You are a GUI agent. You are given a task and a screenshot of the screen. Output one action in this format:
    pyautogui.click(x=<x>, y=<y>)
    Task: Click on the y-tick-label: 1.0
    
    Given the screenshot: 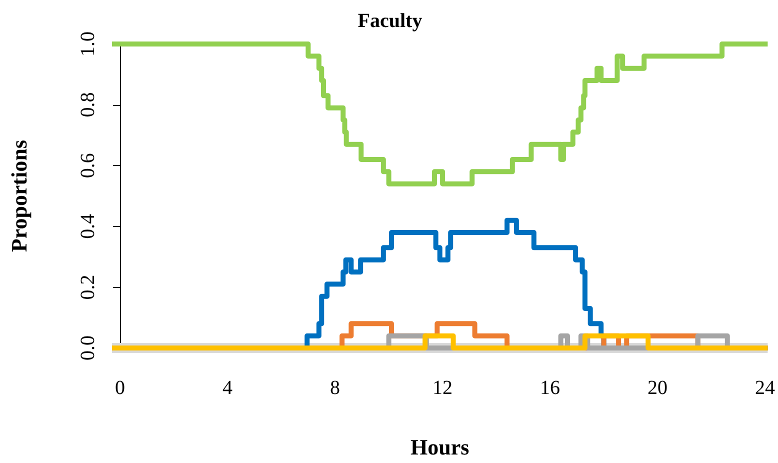 What is the action you would take?
    pyautogui.click(x=88, y=44)
    